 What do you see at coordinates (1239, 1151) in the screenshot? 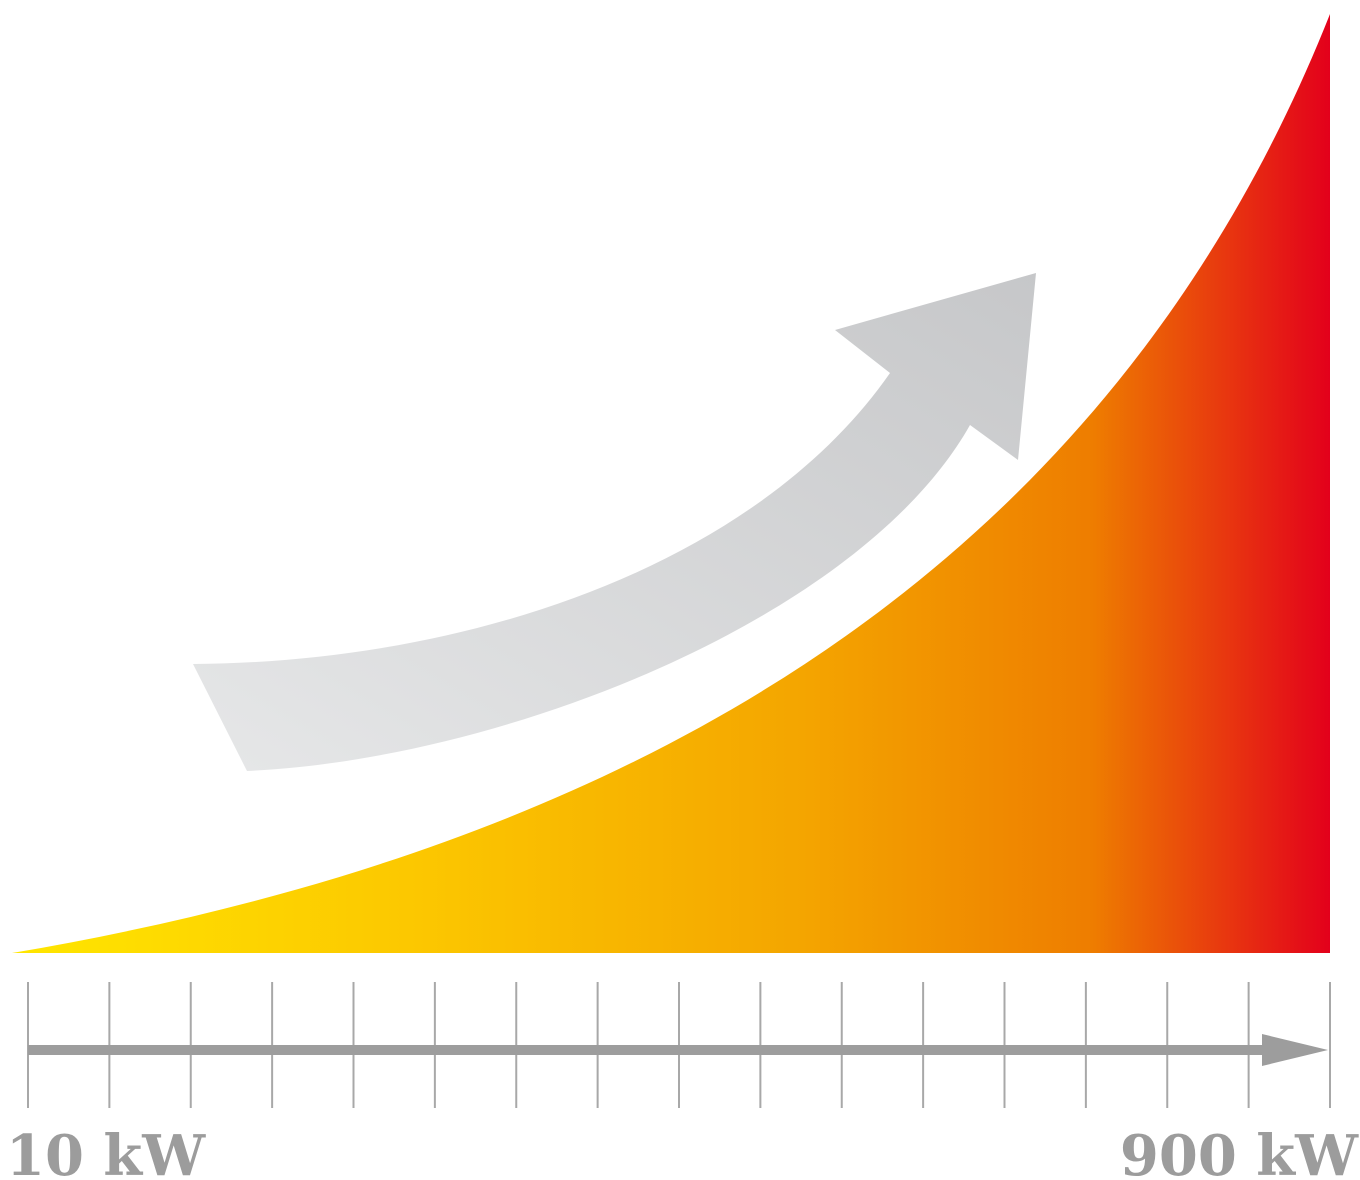
I see `scale-end-label: 900 kW` at bounding box center [1239, 1151].